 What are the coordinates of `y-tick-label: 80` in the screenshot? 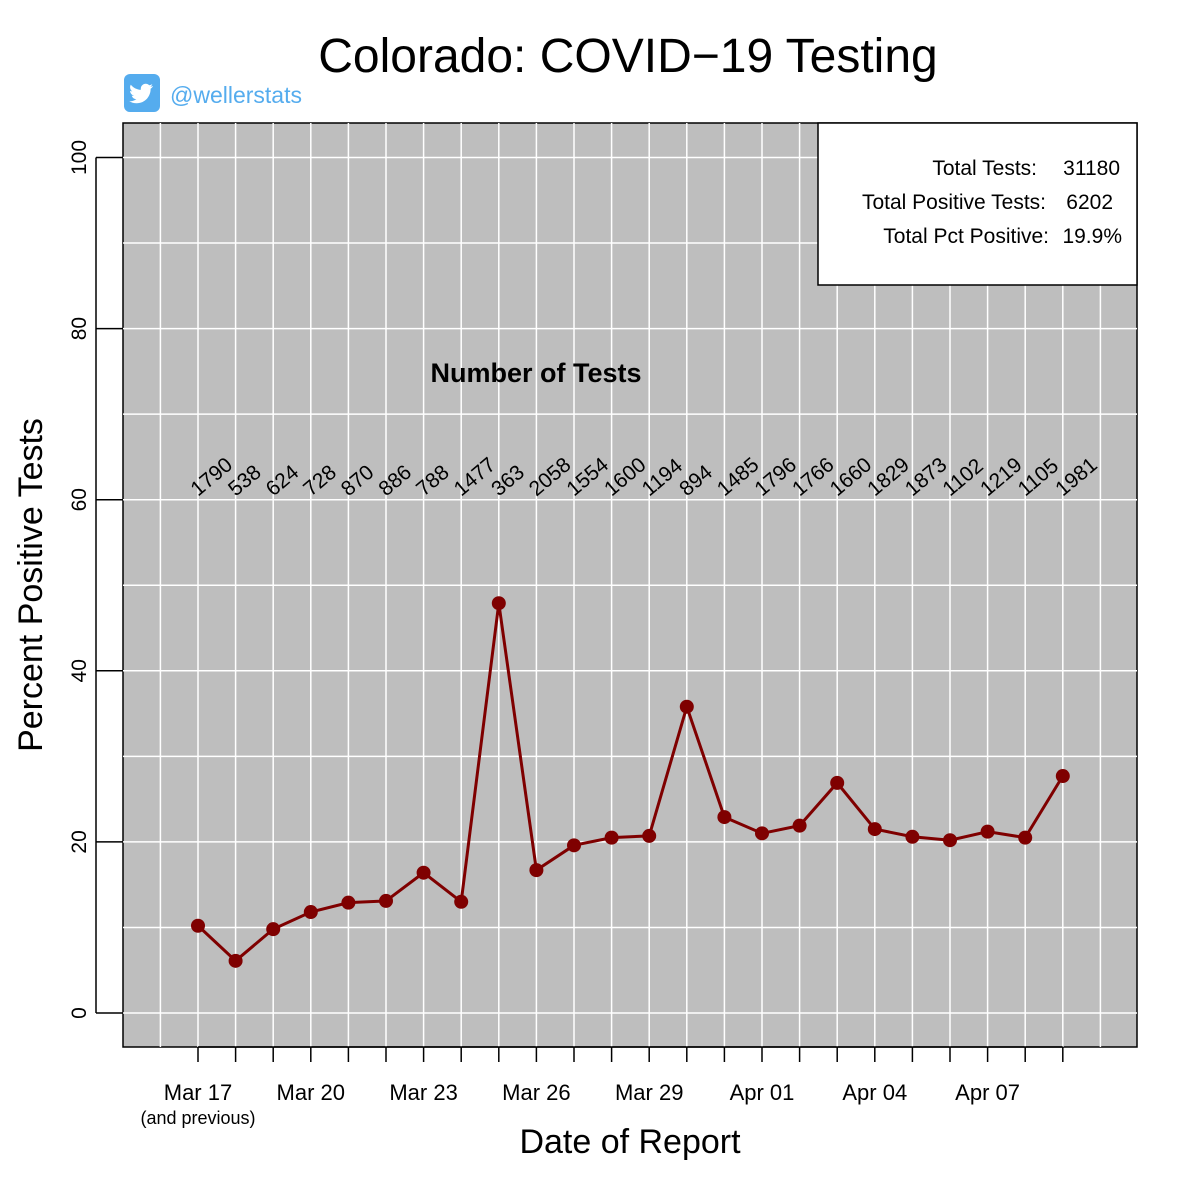 It's located at (79, 328).